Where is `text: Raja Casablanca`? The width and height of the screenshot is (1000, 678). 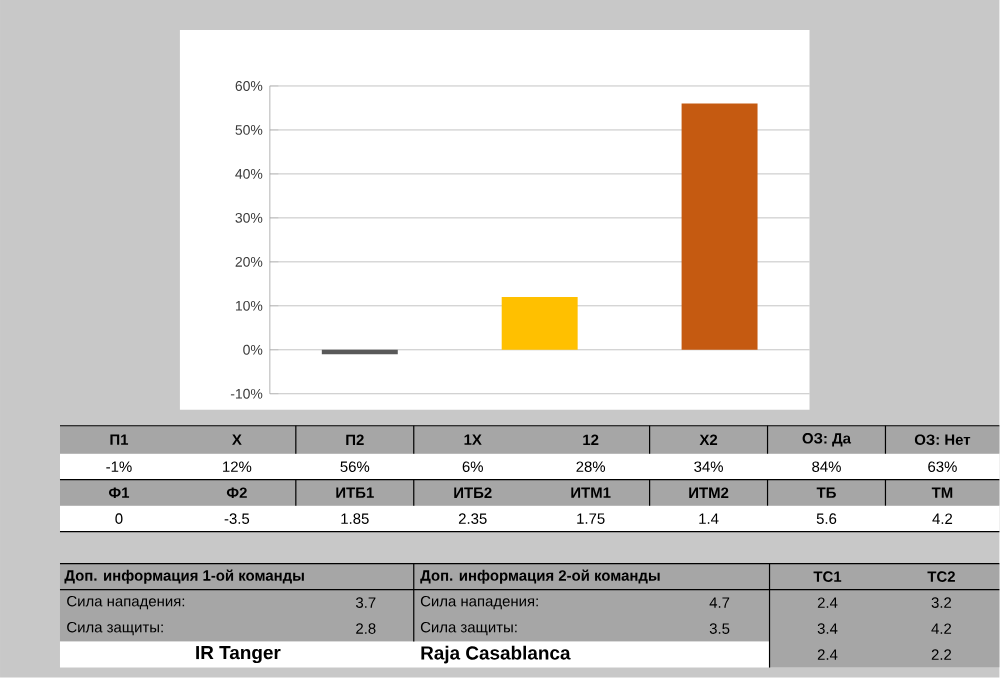
text: Raja Casablanca is located at coordinates (496, 654).